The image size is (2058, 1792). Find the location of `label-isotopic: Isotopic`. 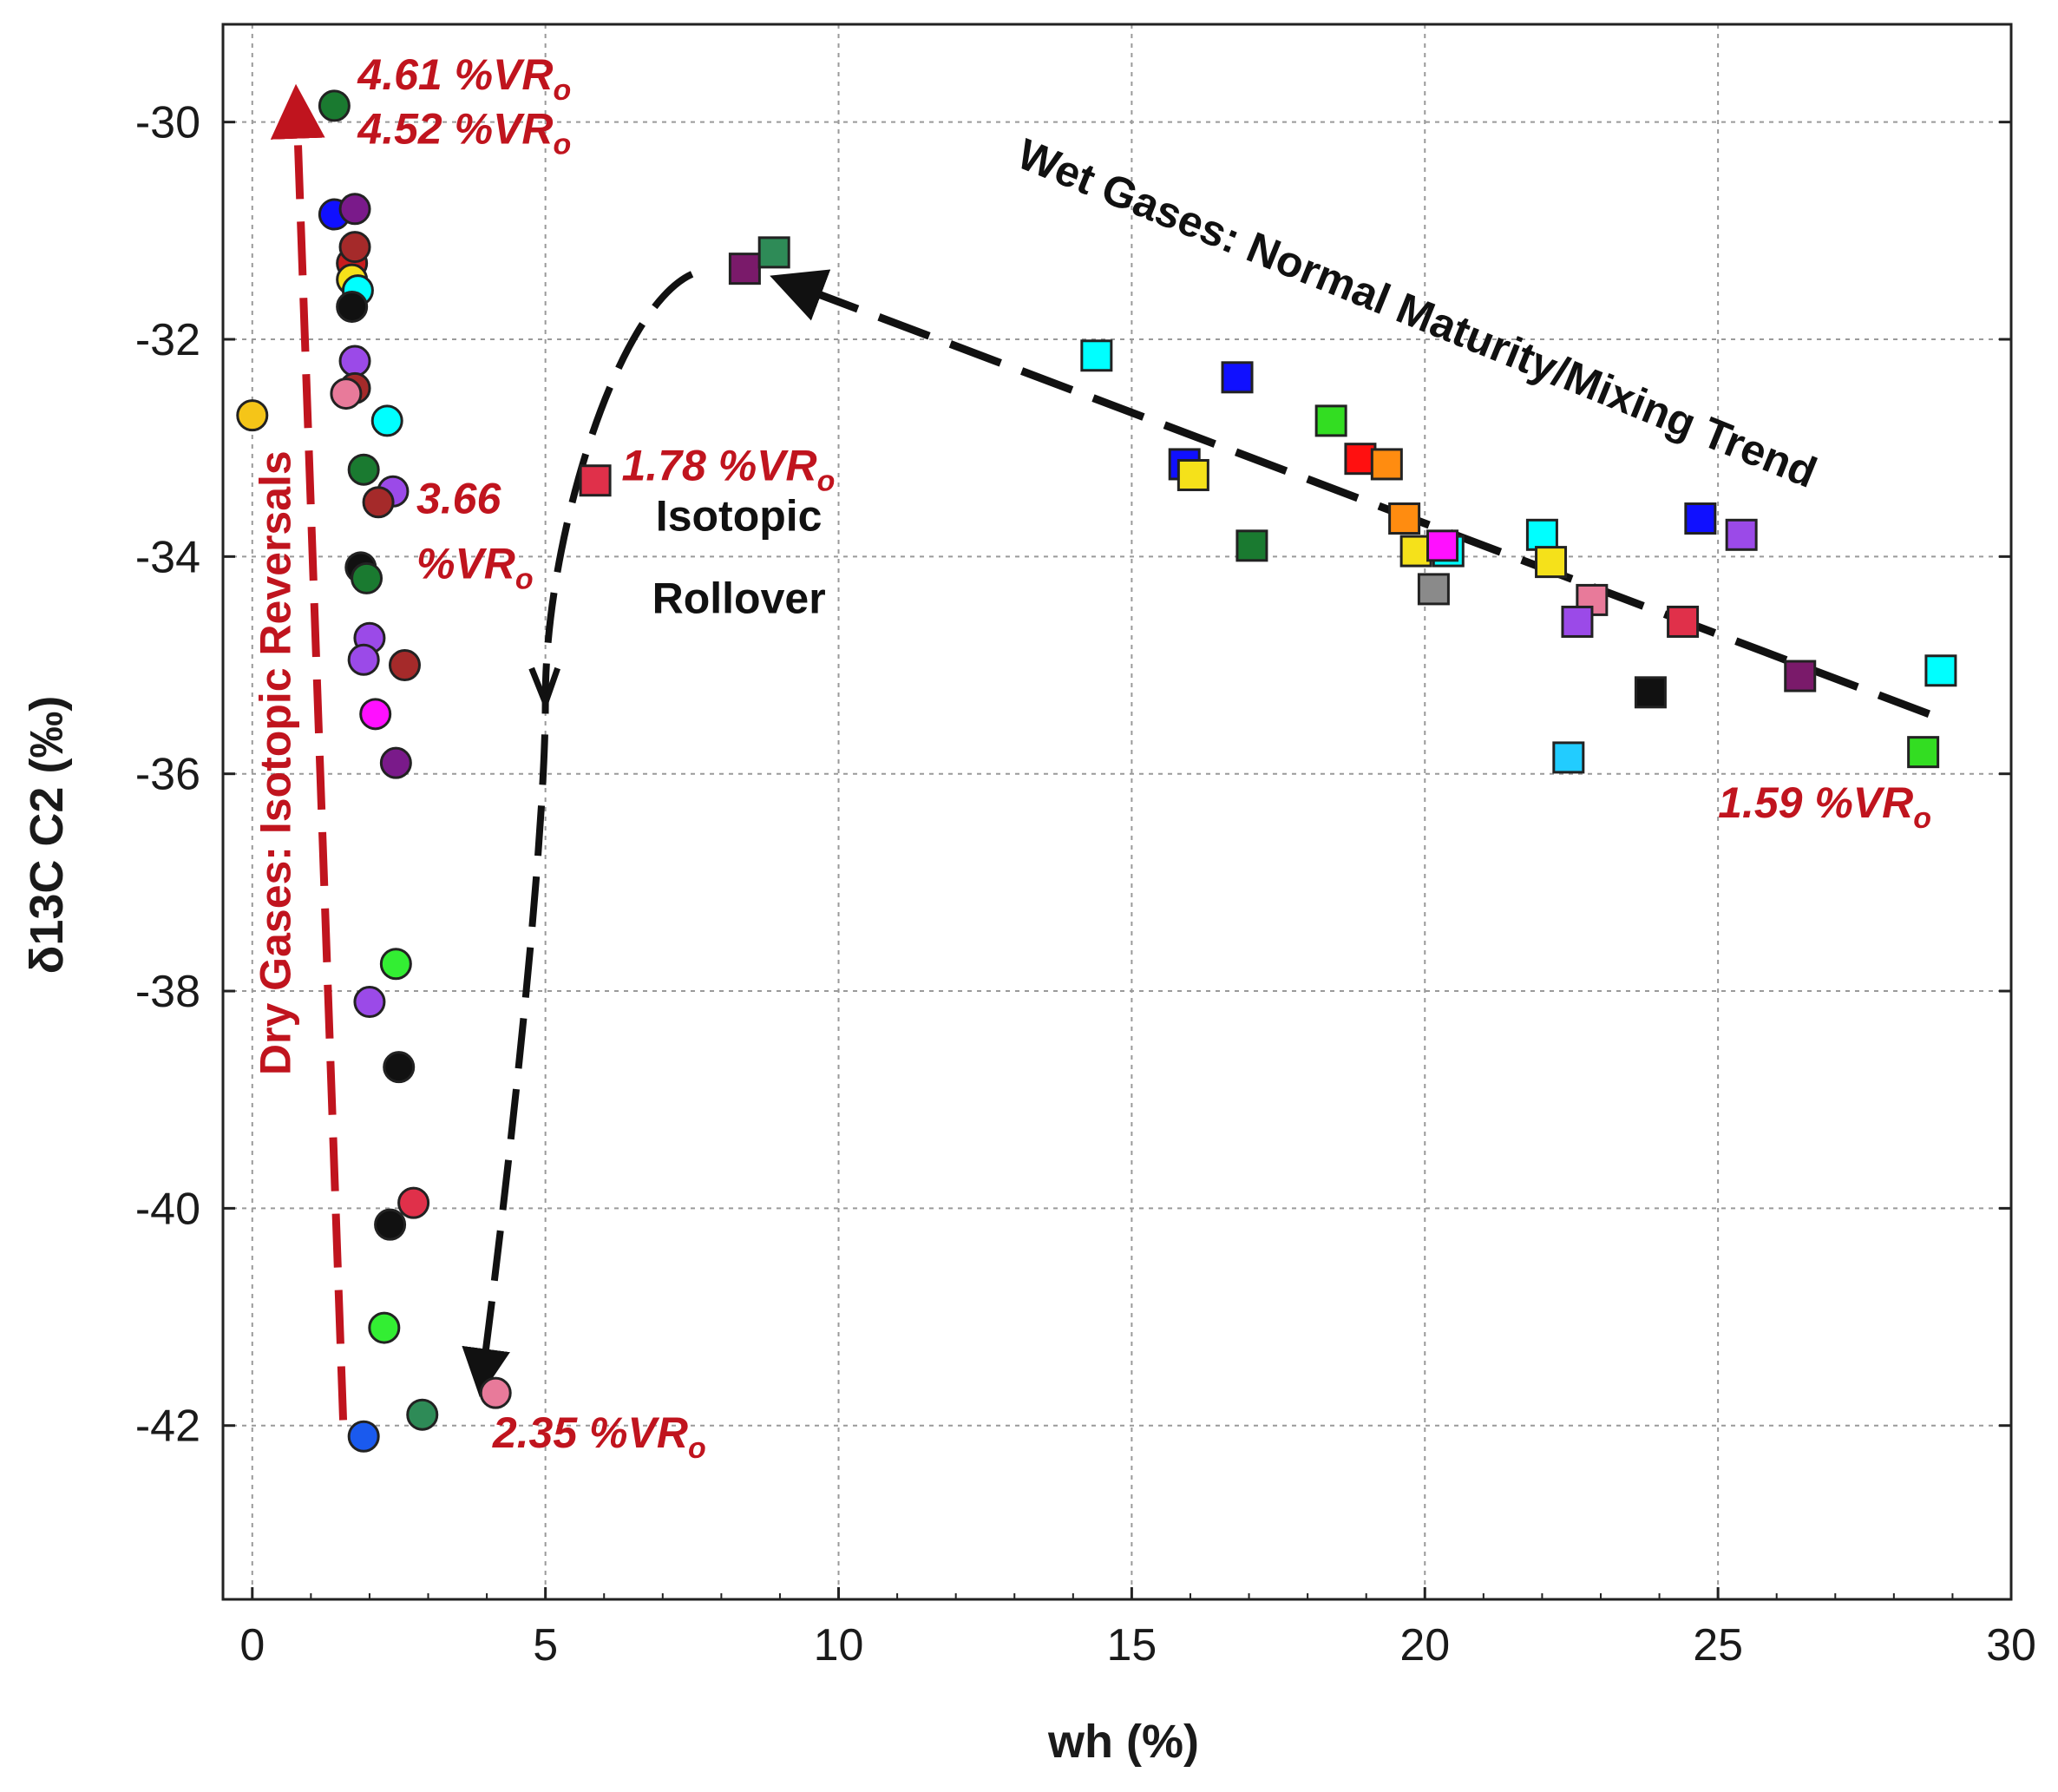

label-isotopic: Isotopic is located at coordinates (740, 515).